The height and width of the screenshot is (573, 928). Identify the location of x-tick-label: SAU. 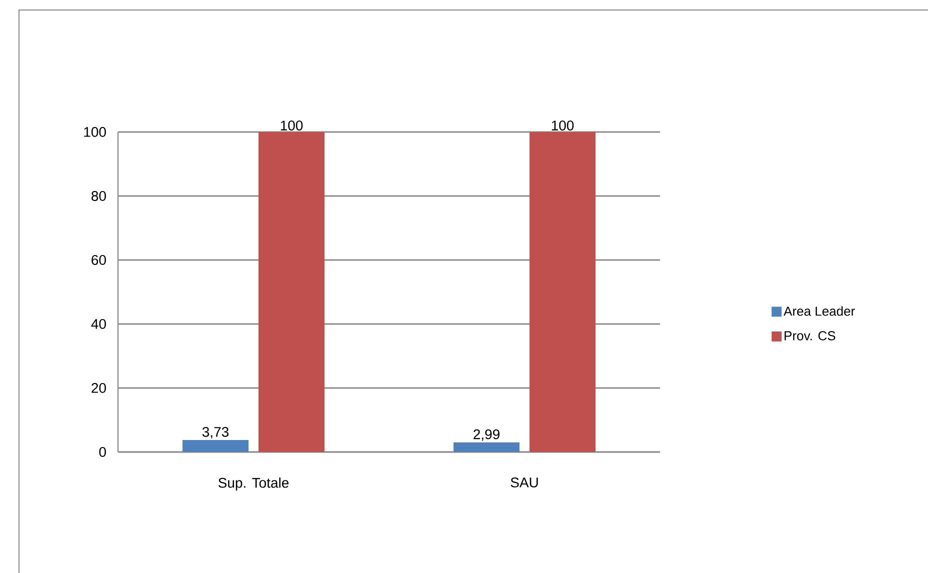
(524, 483).